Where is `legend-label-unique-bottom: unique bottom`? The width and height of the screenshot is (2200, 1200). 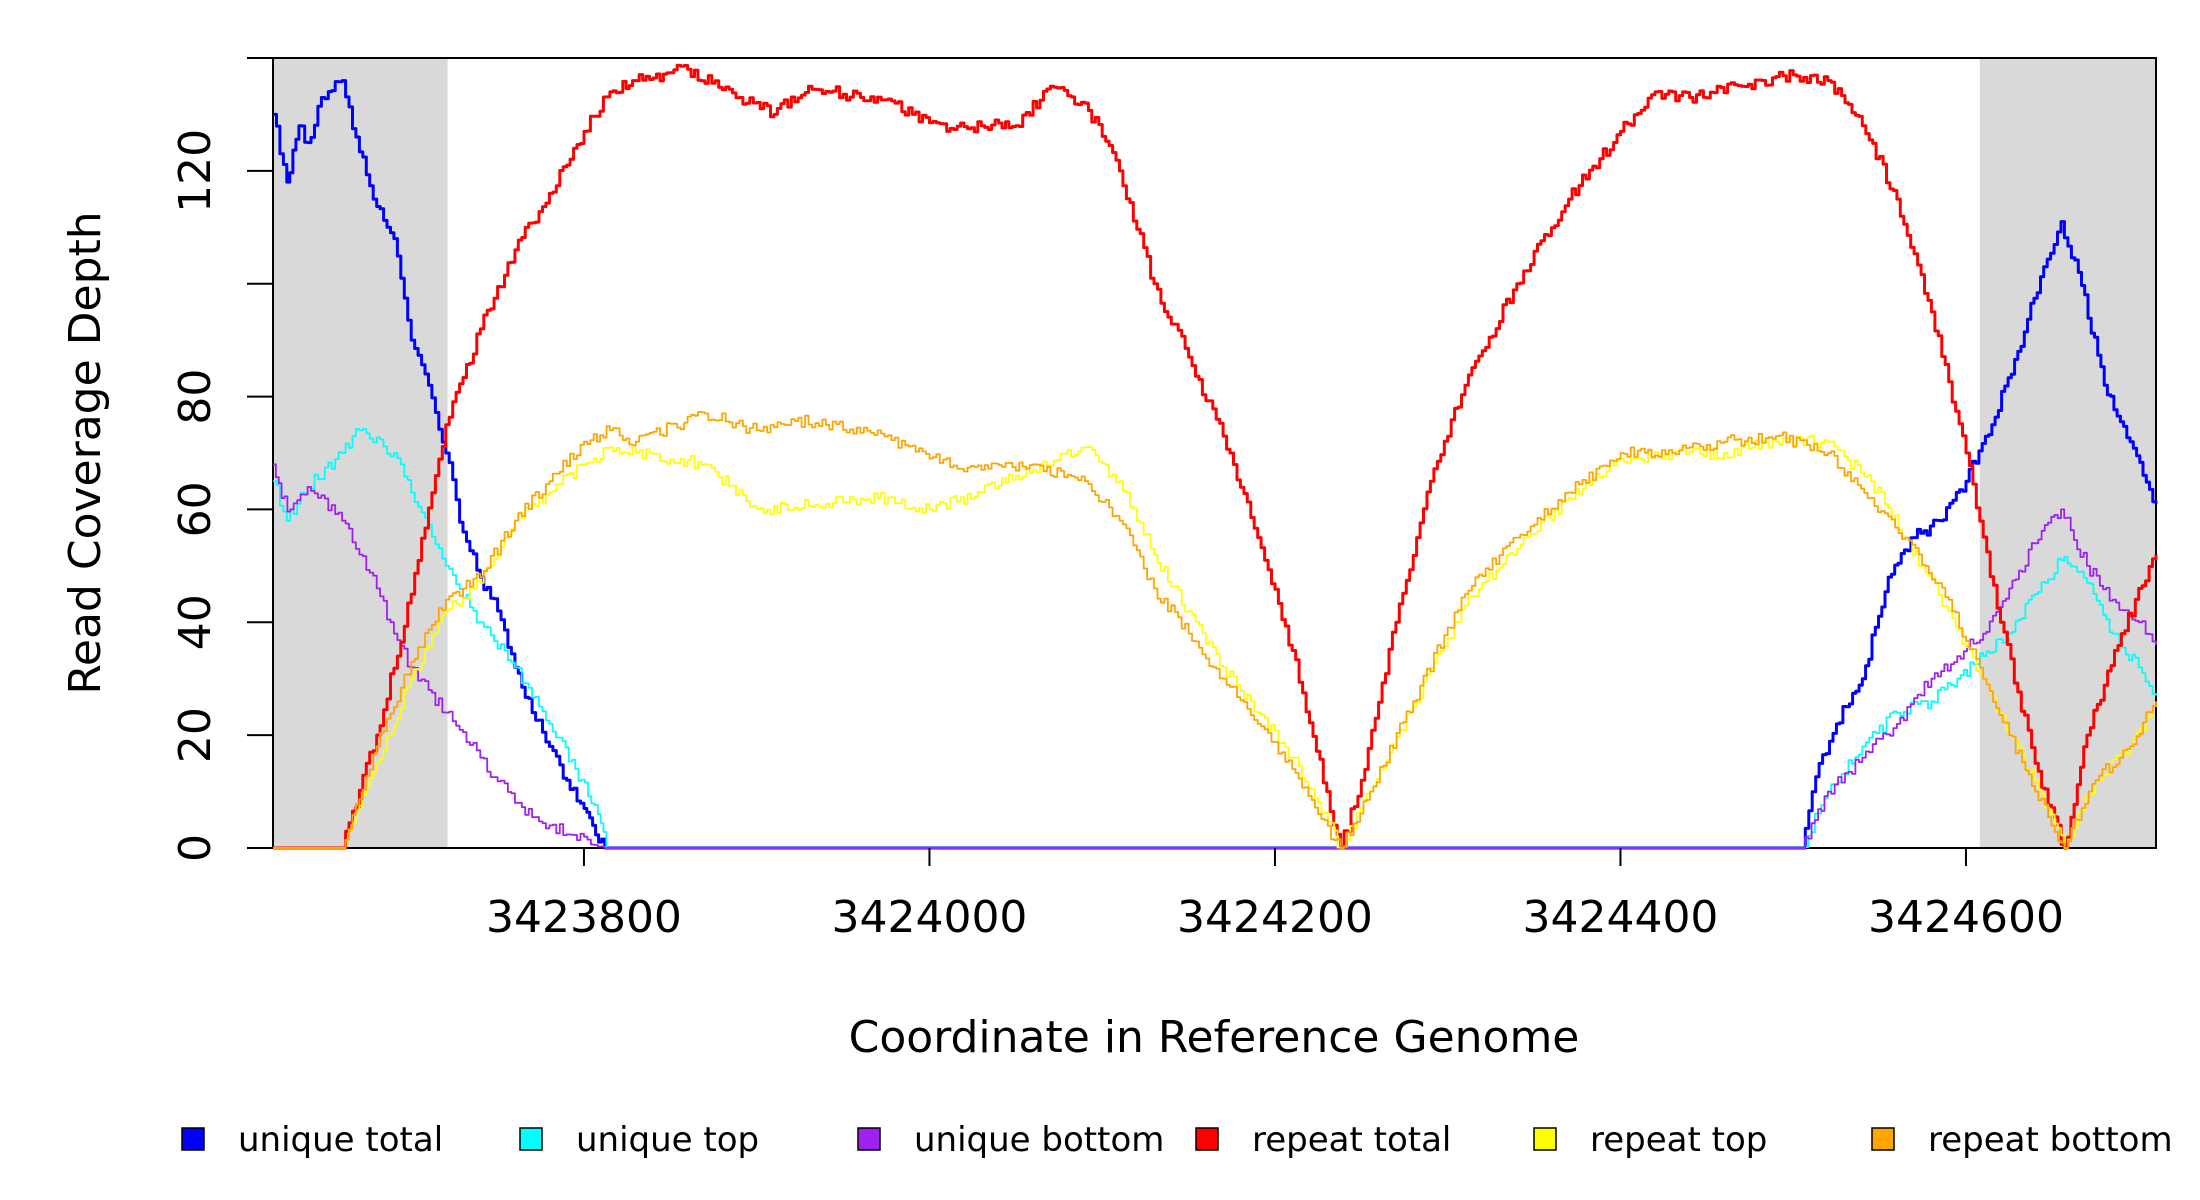
legend-label-unique-bottom: unique bottom is located at coordinates (1039, 1140).